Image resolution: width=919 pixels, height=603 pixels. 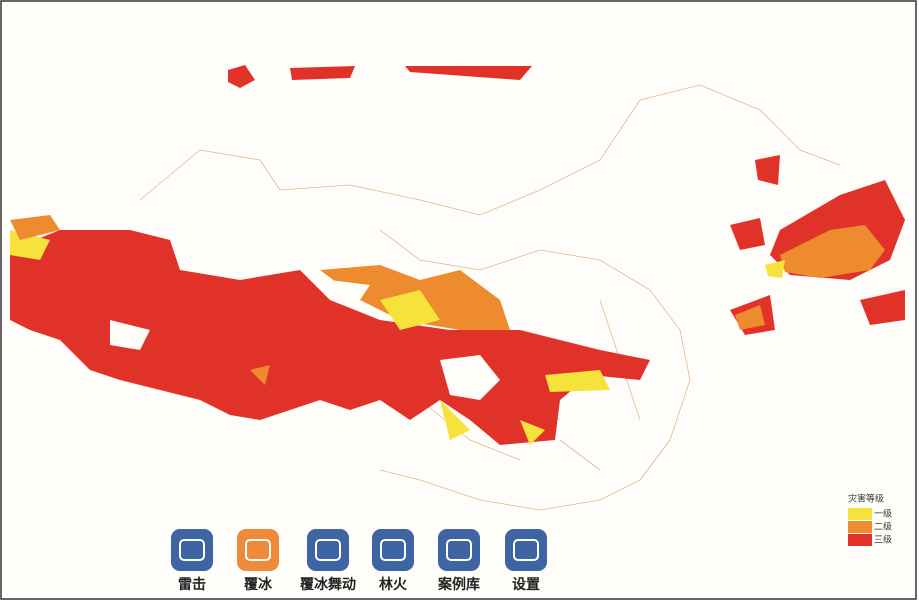 I want to click on toolbar-button: 覆冰, so click(x=258, y=561).